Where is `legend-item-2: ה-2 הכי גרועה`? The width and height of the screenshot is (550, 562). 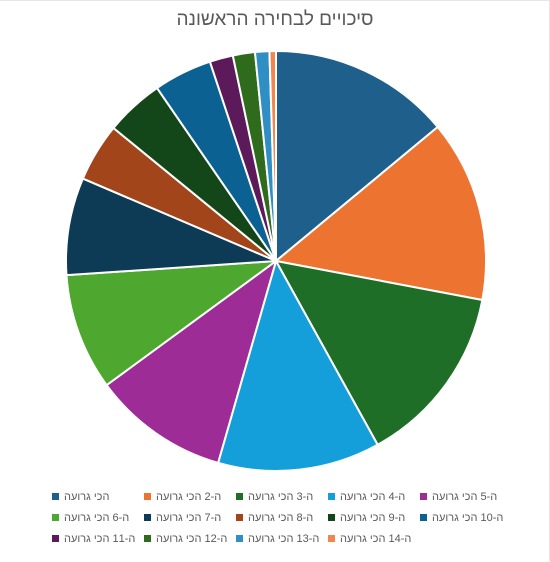
legend-item-2: ה-2 הכי גרועה is located at coordinates (187, 496).